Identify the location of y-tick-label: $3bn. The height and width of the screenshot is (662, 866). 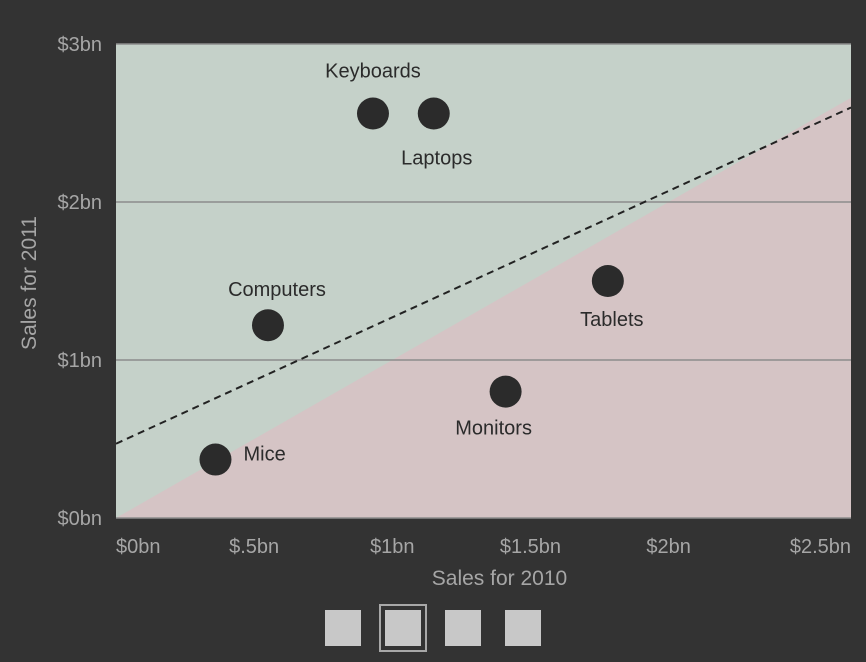
(80, 45).